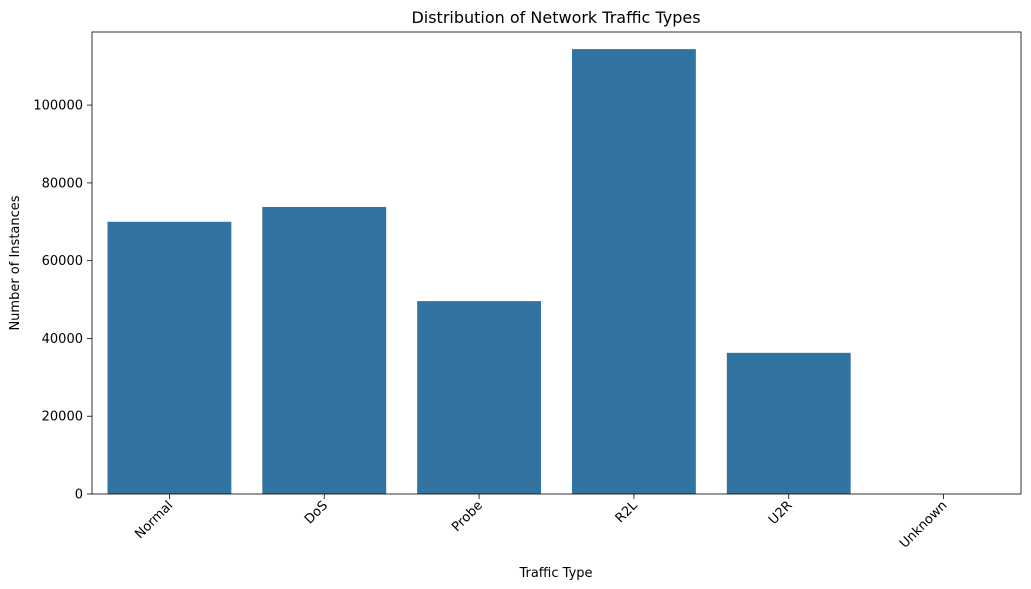 This screenshot has width=1031, height=589. Describe the element at coordinates (788, 423) in the screenshot. I see `bar-u2r` at that location.